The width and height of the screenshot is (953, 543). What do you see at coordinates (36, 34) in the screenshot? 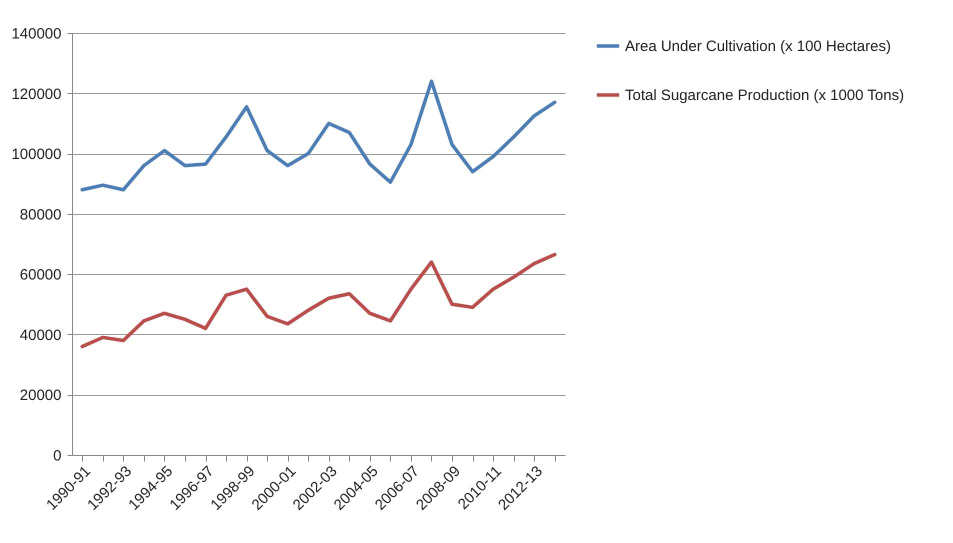
I see `y-tick-label: 140000` at bounding box center [36, 34].